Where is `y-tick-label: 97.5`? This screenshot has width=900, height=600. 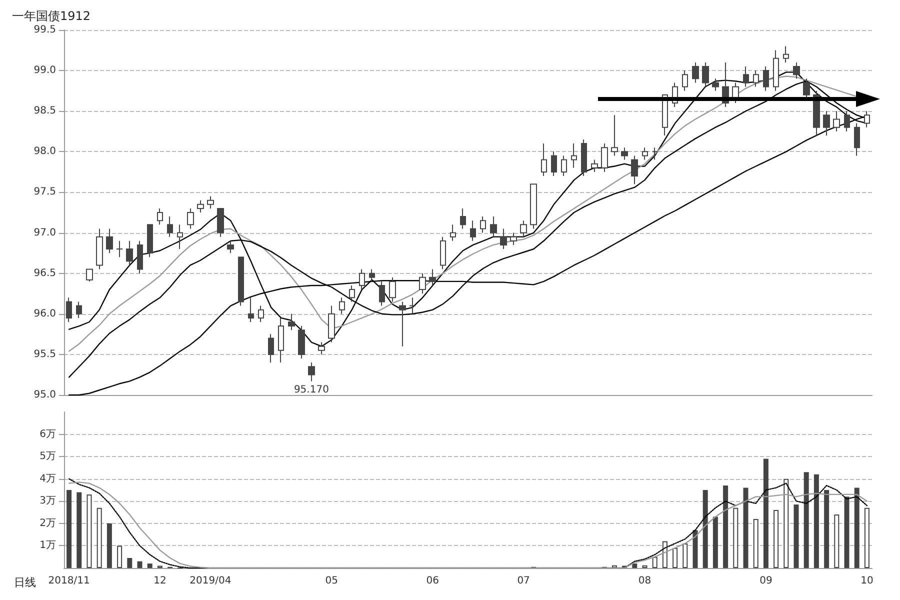
y-tick-label: 97.5 is located at coordinates (45, 192).